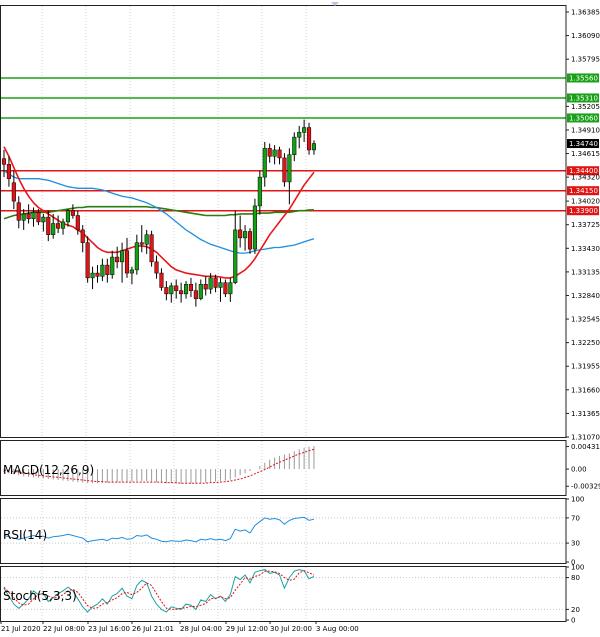 This screenshot has width=600, height=637. Describe the element at coordinates (573, 563) in the screenshot. I see `rsi-y-tick-label: 0` at that location.